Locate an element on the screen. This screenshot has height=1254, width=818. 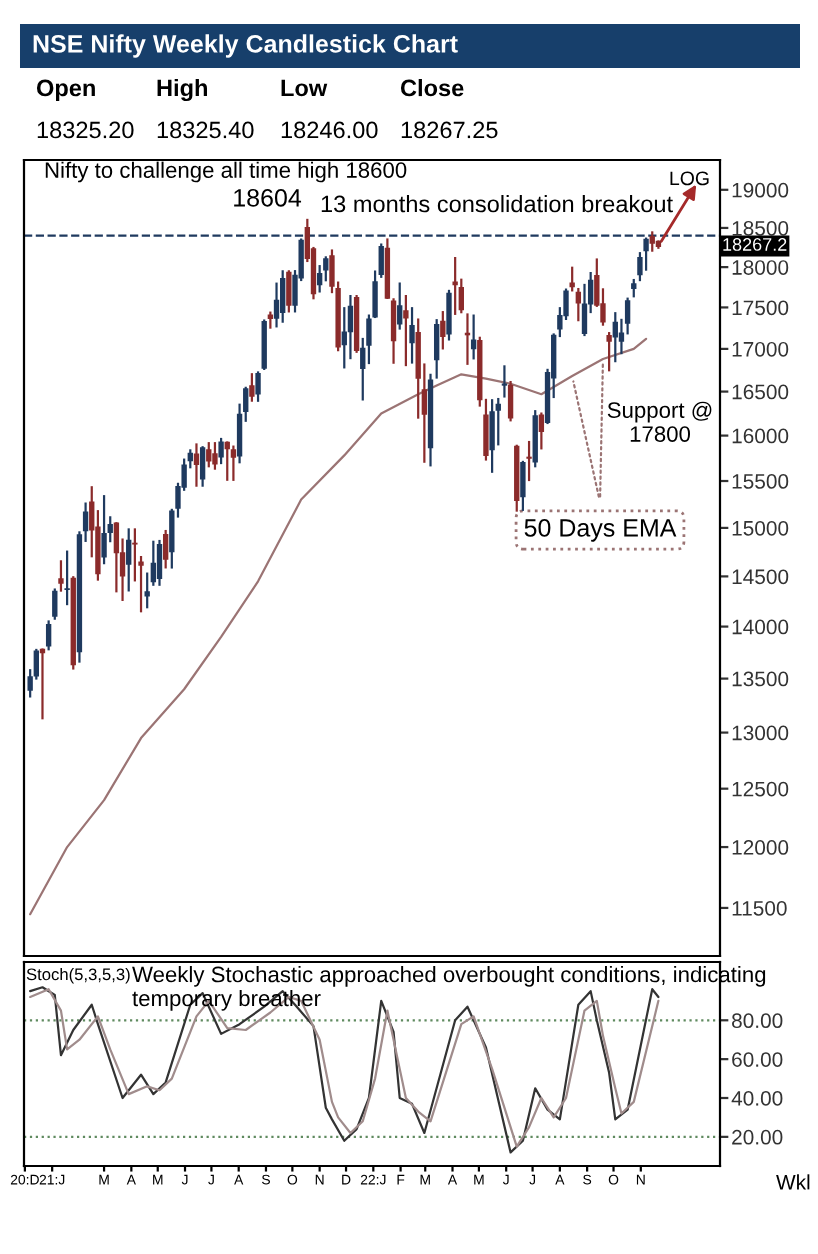
y-tick-label: 14000 is located at coordinates (760, 627).